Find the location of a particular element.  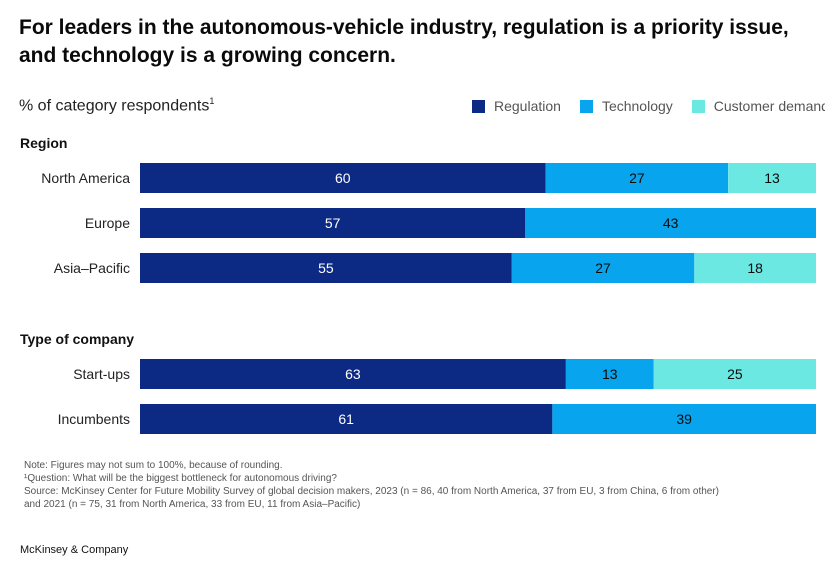

row-label-start-ups: Start-ups is located at coordinates (101, 374).